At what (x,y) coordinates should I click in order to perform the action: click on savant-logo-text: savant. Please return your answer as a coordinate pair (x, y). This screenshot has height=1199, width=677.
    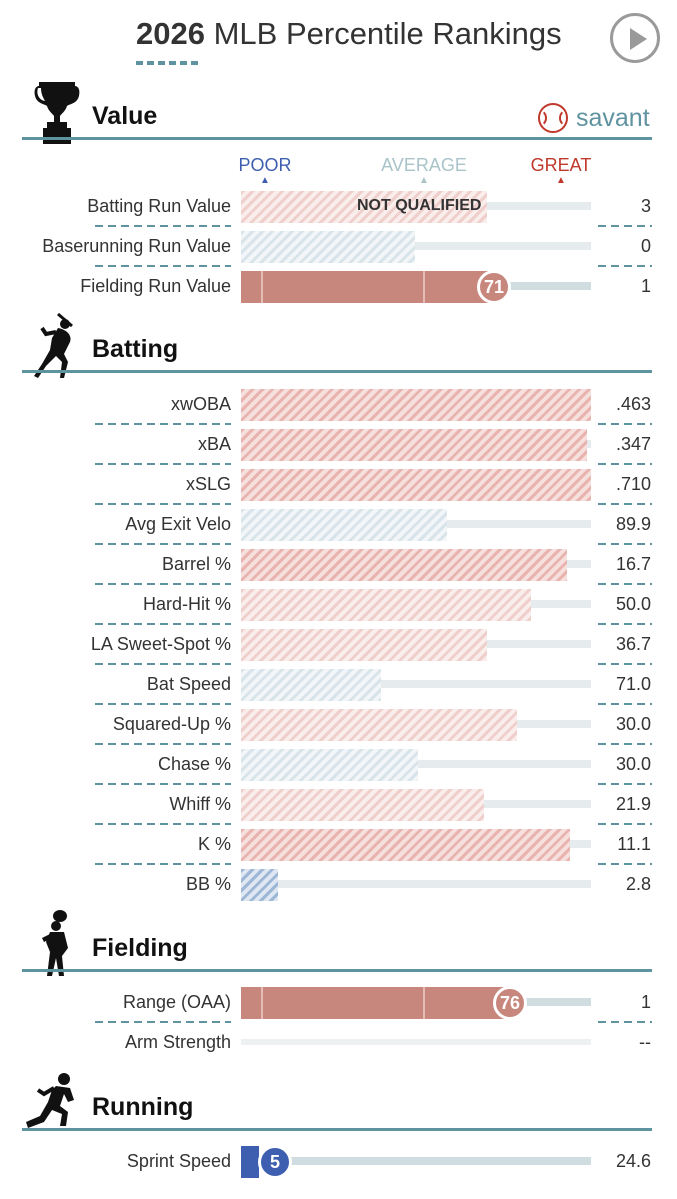
    Looking at the image, I should click on (613, 117).